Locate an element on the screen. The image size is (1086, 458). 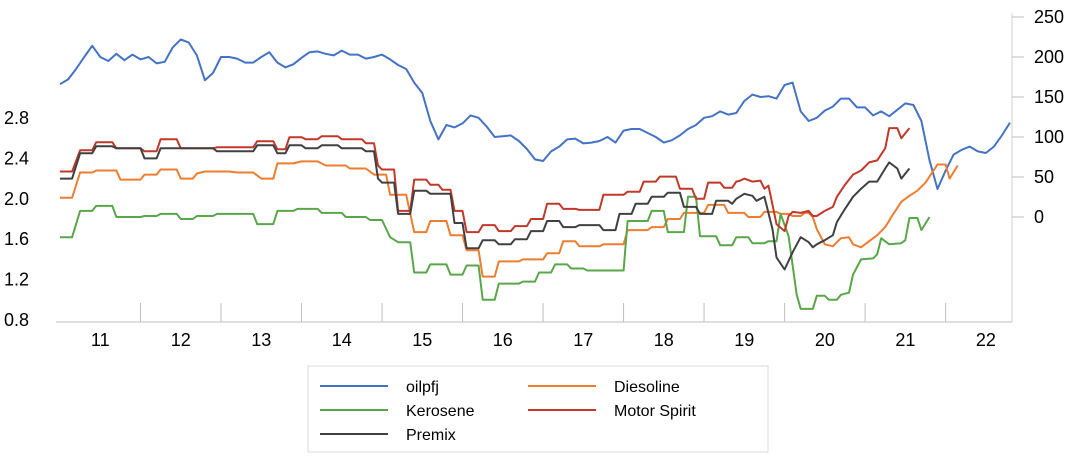
x-tick-label: 12 is located at coordinates (181, 340).